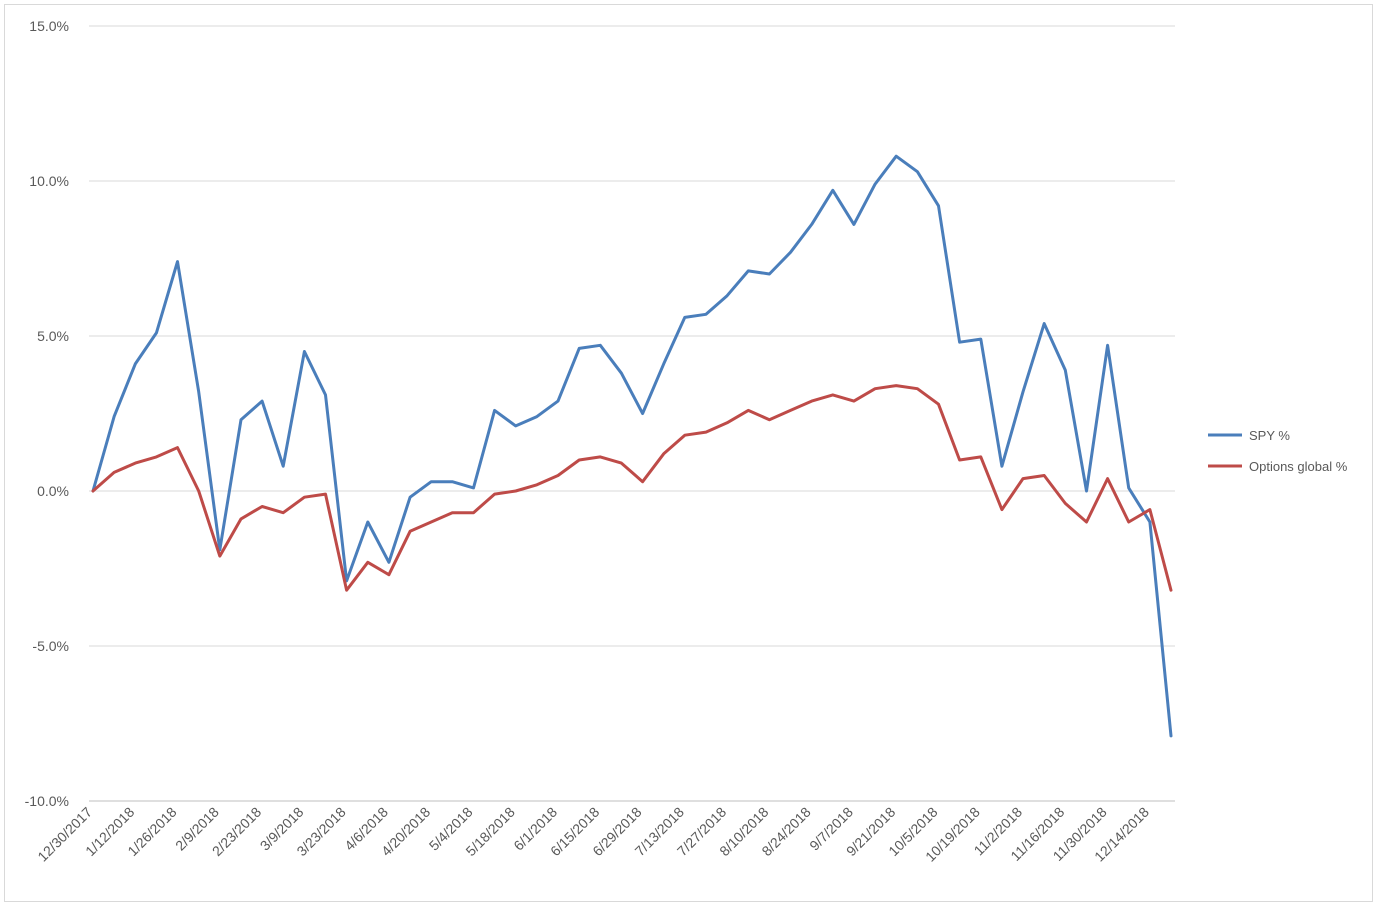 The image size is (1376, 906). I want to click on legend-label: SPY %, so click(1269, 435).